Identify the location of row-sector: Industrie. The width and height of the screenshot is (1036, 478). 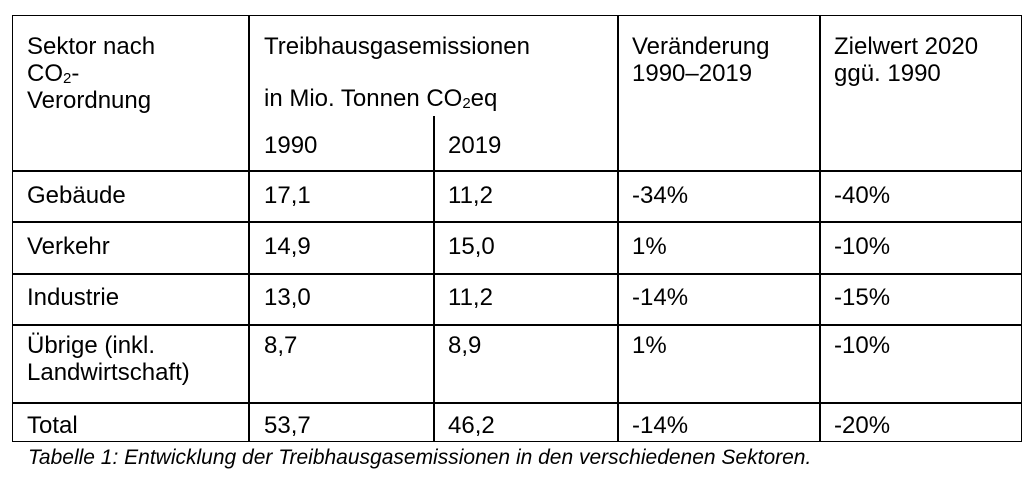
(73, 297).